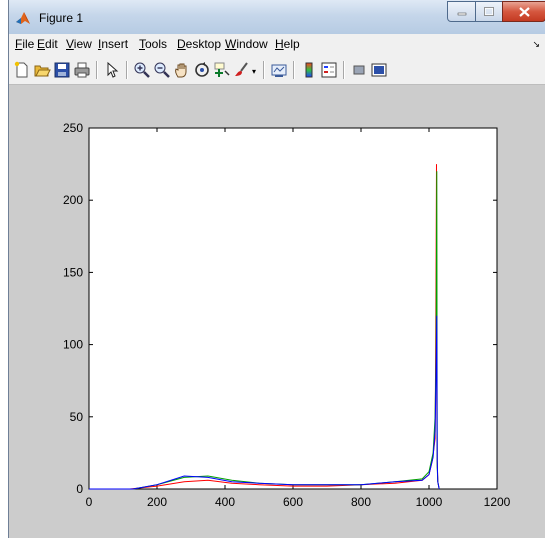 Image resolution: width=545 pixels, height=538 pixels. I want to click on data-cursor-icon, so click(222, 70).